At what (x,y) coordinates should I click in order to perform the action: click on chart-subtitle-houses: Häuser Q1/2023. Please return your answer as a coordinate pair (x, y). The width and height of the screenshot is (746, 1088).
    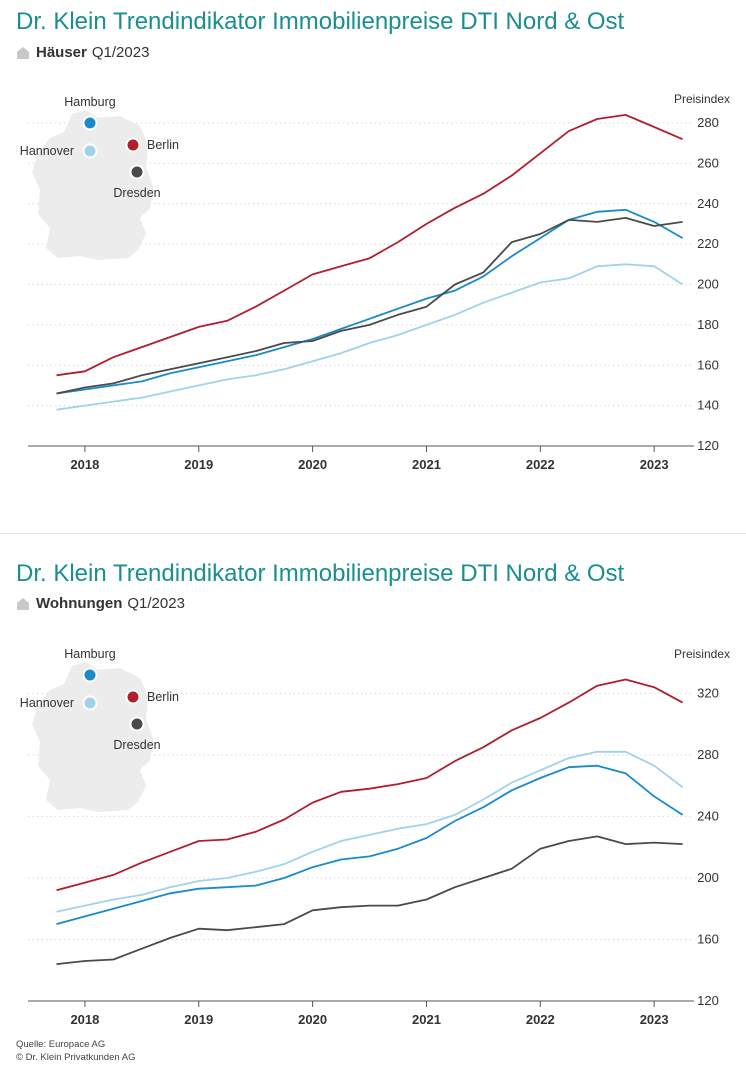
    Looking at the image, I should click on (82, 52).